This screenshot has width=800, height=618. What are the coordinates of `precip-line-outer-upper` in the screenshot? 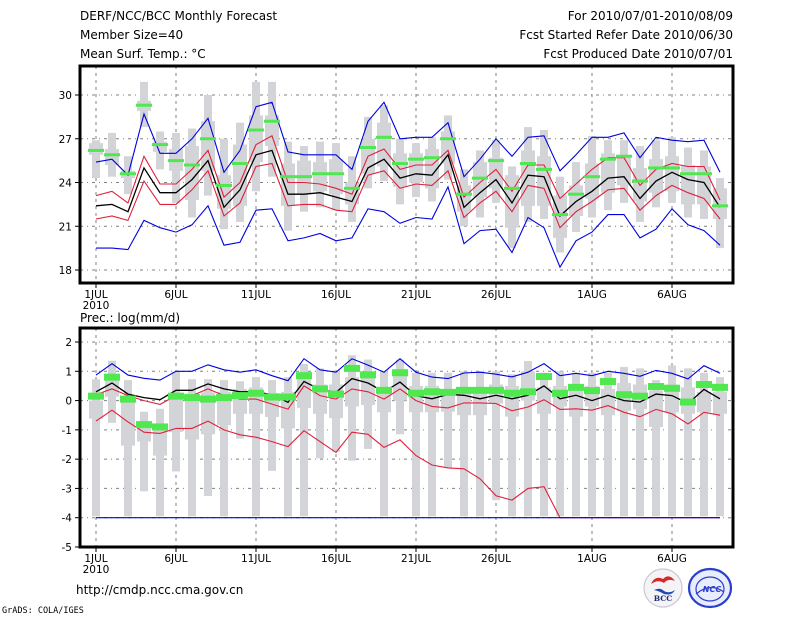 It's located at (408, 369).